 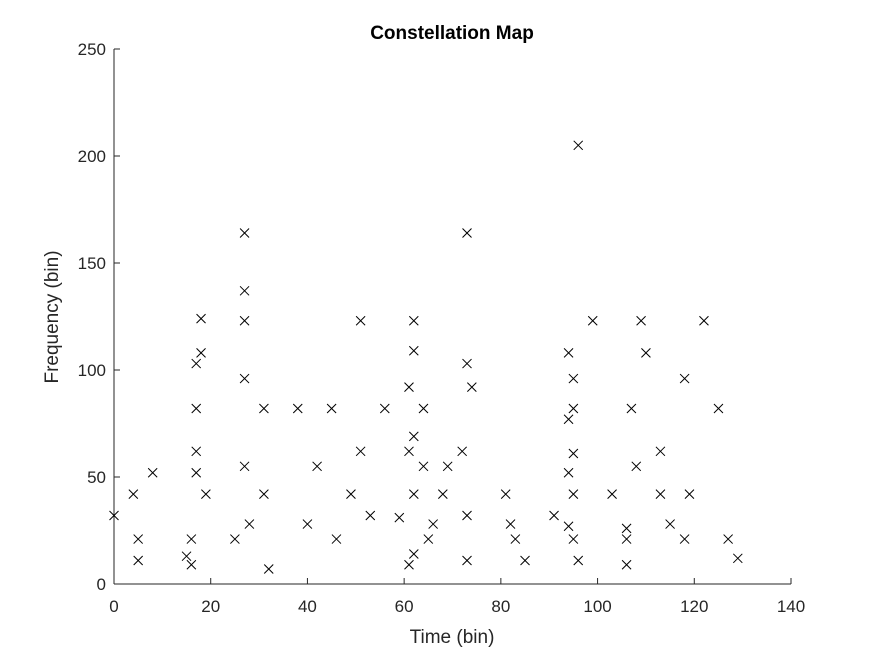 What do you see at coordinates (99, 317) in the screenshot?
I see `y-axis-ticks: 0 50 100 150 200 250` at bounding box center [99, 317].